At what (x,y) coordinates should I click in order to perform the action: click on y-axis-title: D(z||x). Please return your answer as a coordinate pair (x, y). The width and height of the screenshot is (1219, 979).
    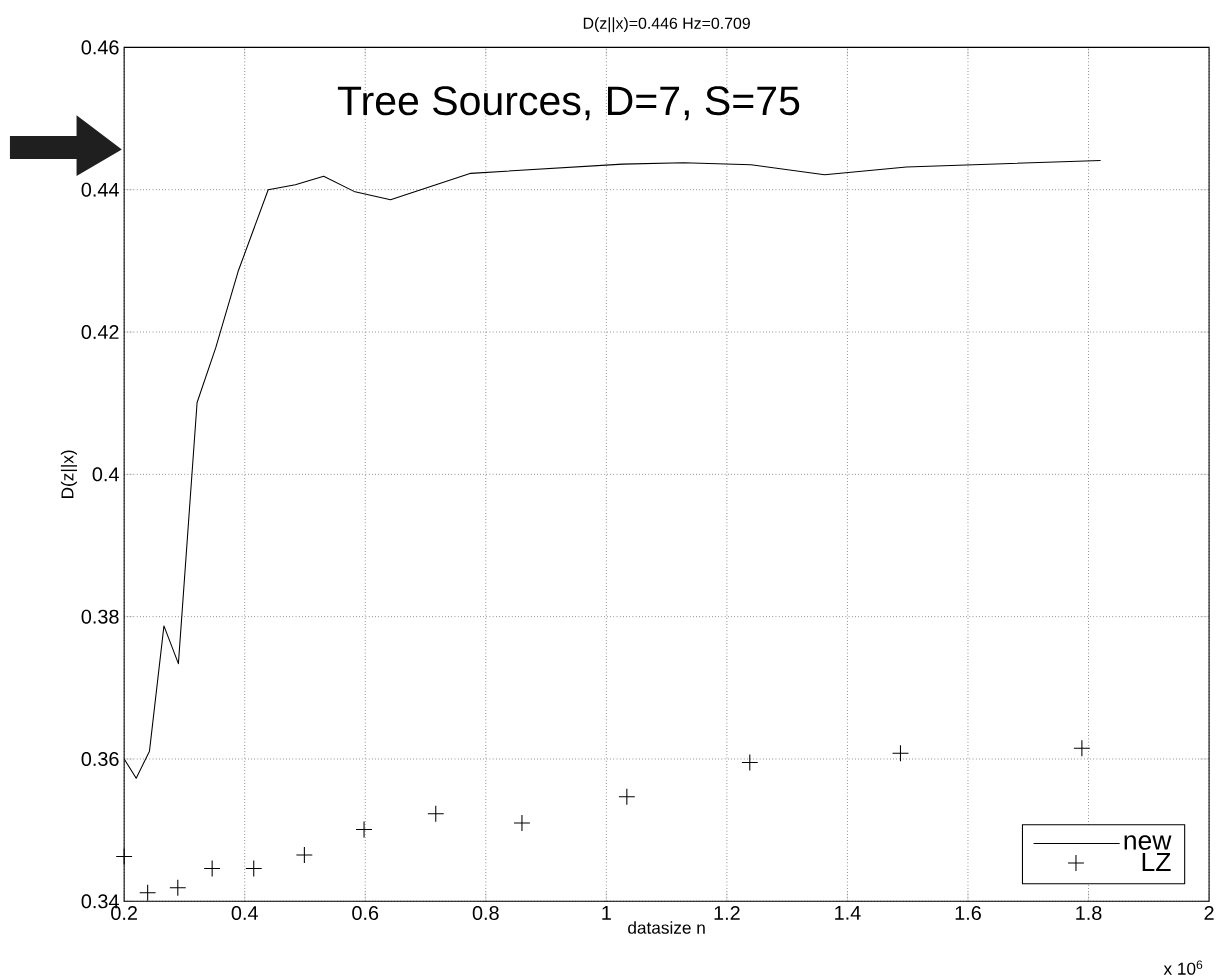
    Looking at the image, I should click on (69, 474).